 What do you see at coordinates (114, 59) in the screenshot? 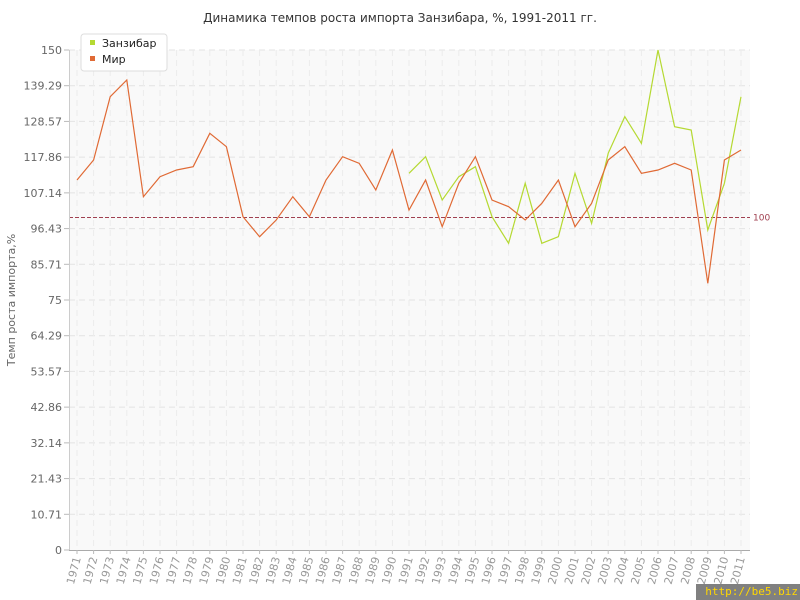
I see `legend-item-world: Мир` at bounding box center [114, 59].